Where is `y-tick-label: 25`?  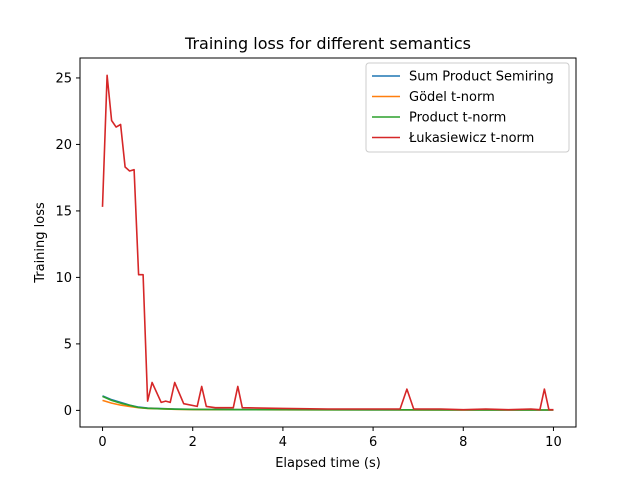 y-tick-label: 25 is located at coordinates (63, 78).